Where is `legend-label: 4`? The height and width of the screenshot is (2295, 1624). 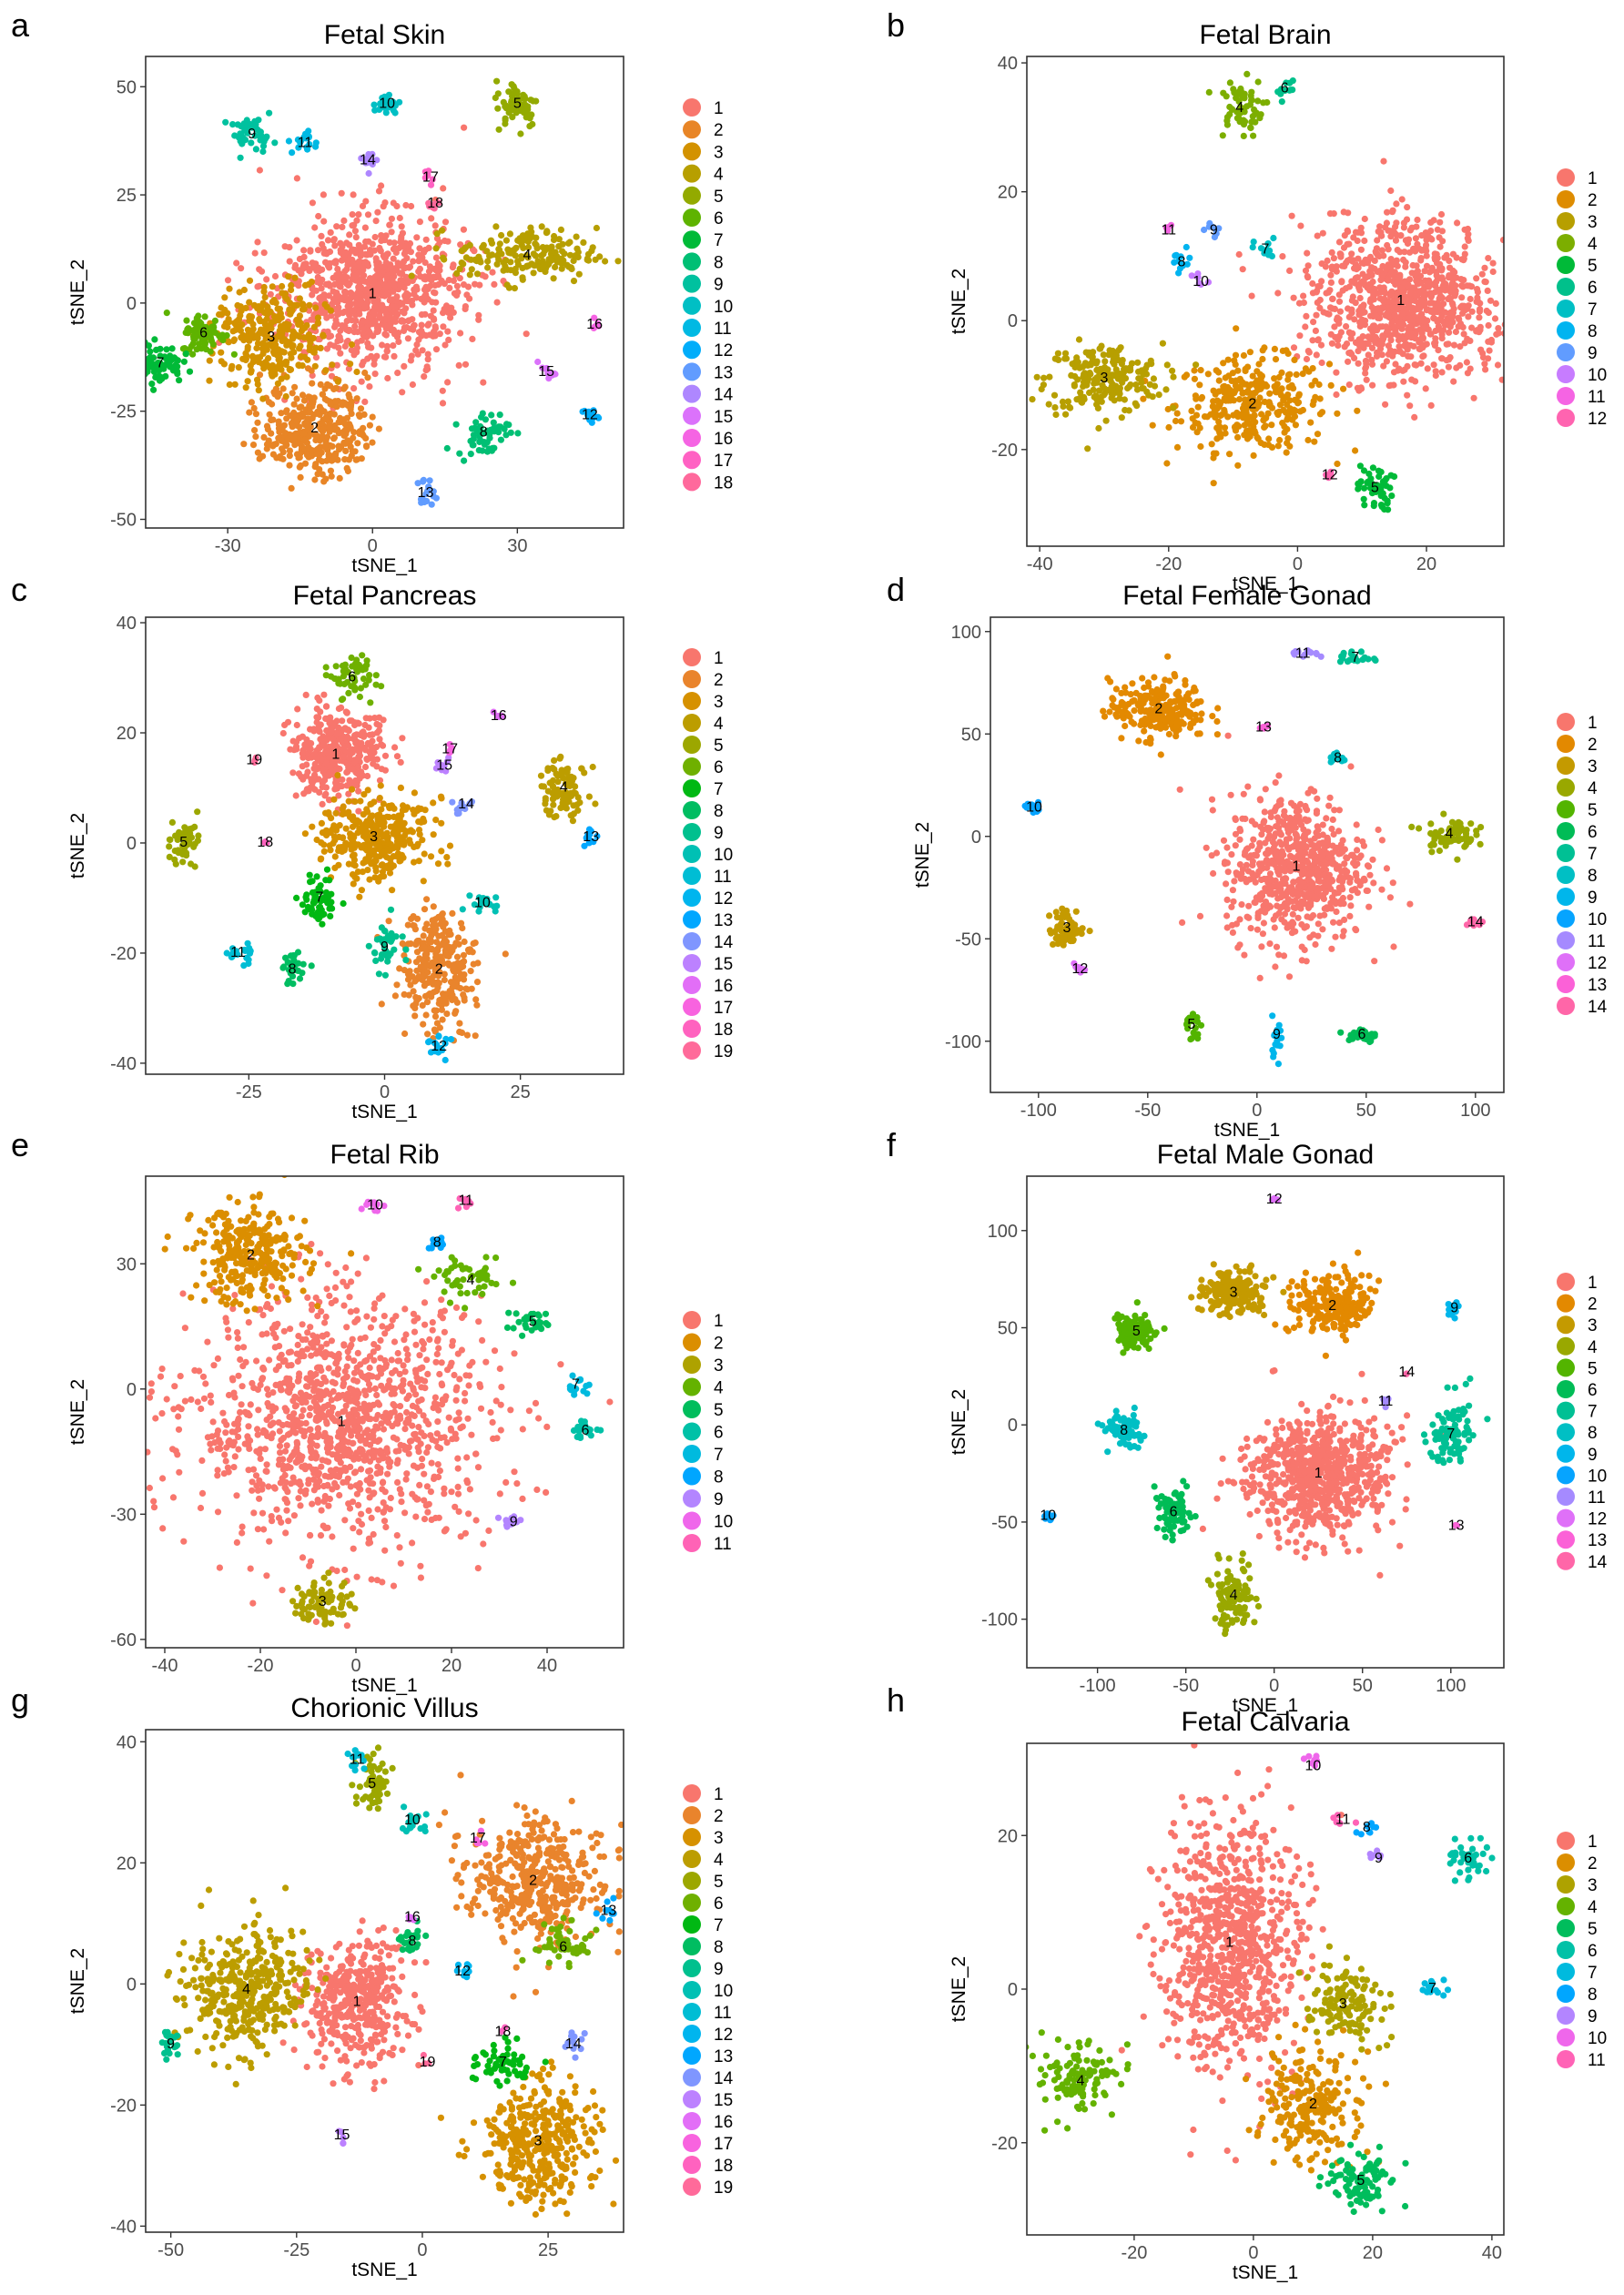
legend-label: 4 is located at coordinates (719, 175).